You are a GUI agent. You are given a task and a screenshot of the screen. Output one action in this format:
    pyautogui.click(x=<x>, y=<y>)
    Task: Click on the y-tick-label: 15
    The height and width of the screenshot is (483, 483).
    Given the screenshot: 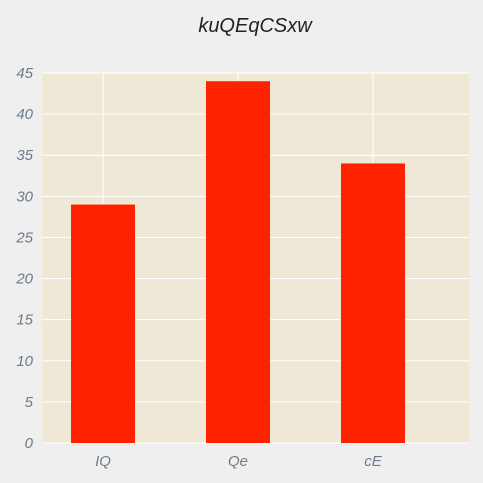 What is the action you would take?
    pyautogui.click(x=24, y=320)
    